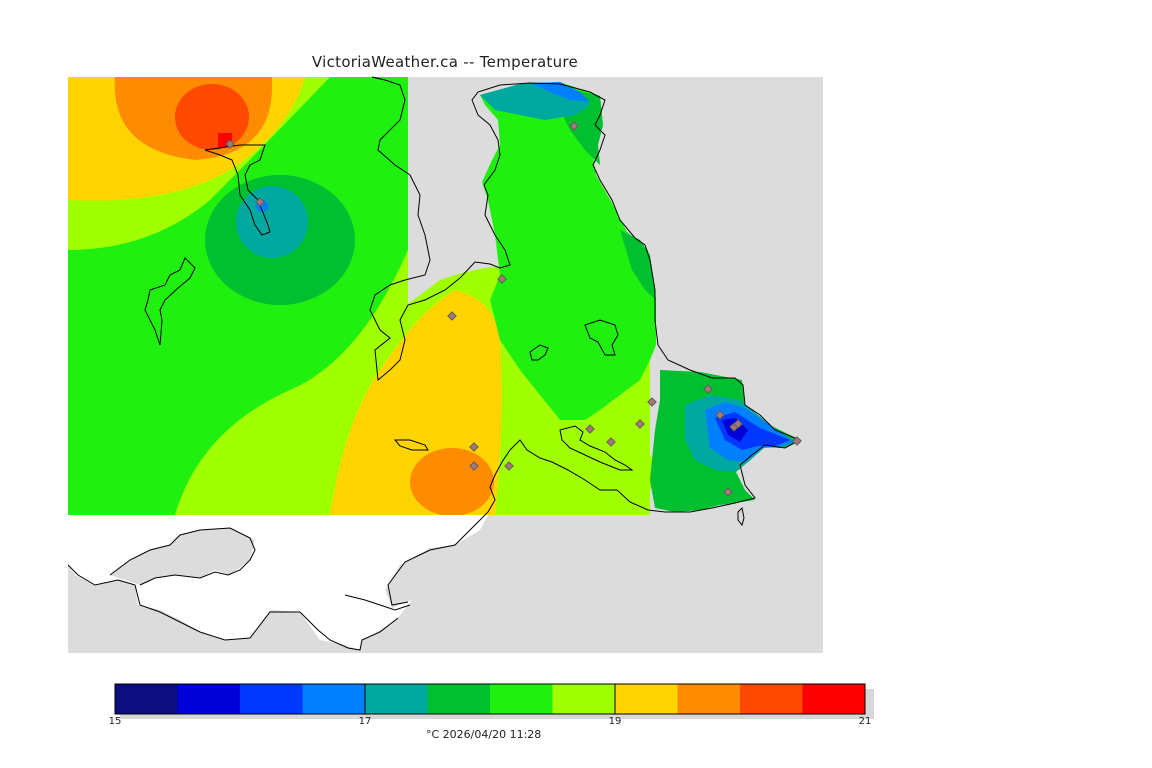  What do you see at coordinates (865, 721) in the screenshot?
I see `legend-tick-label: 21` at bounding box center [865, 721].